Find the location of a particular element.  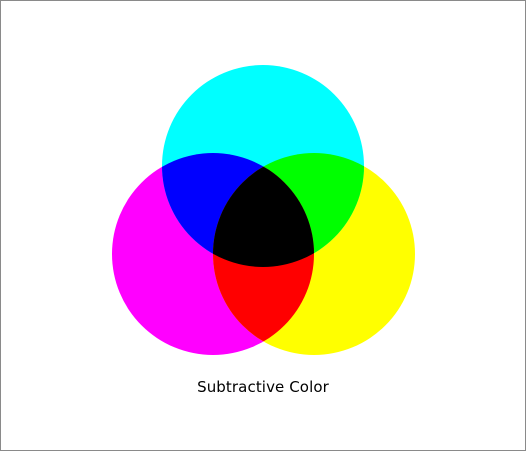

diagram-caption: Subtractive Color is located at coordinates (263, 387).